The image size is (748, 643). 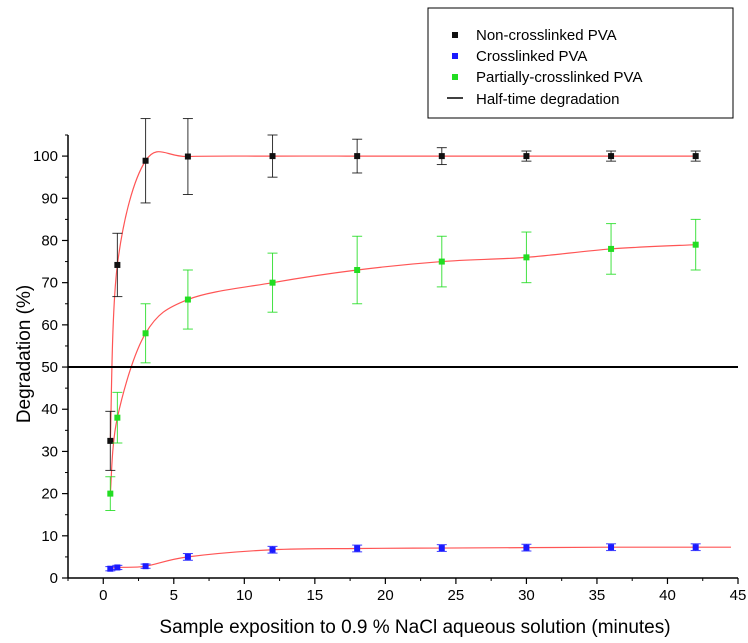 I want to click on x-tick-label: 30, so click(x=526, y=595).